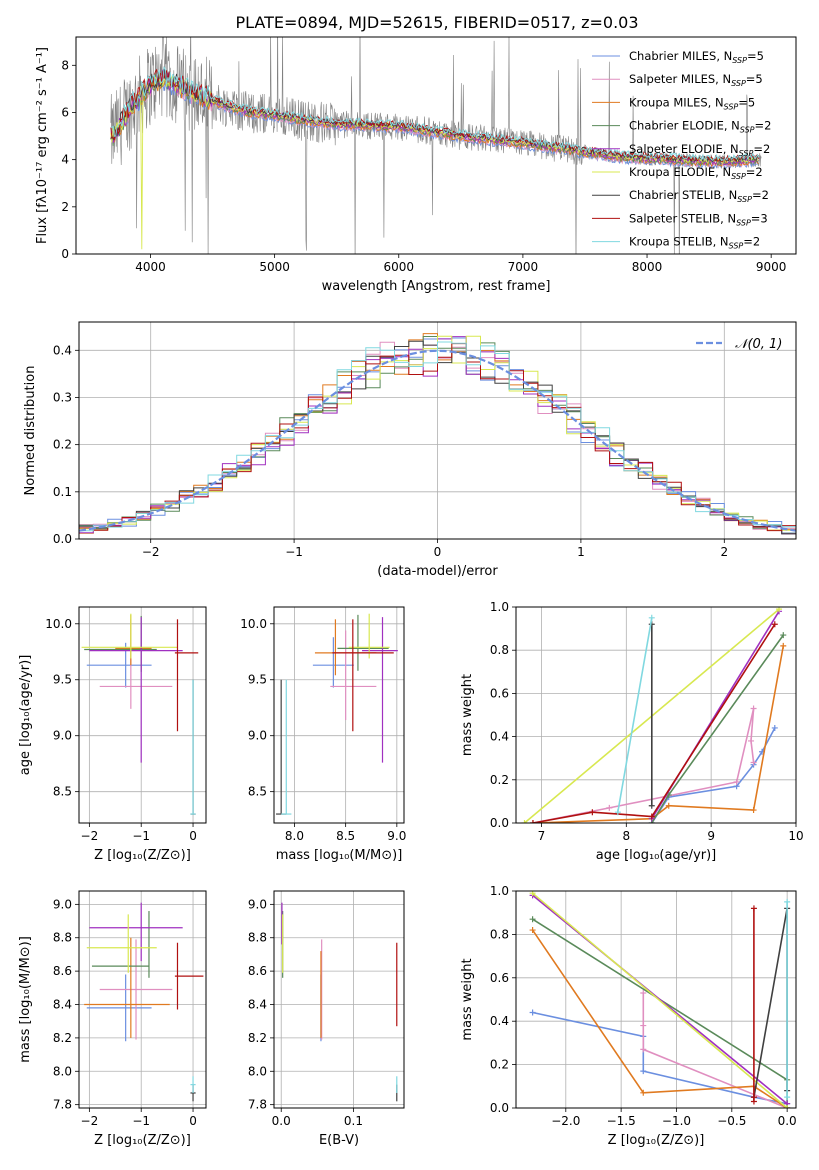  What do you see at coordinates (523, 267) in the screenshot?
I see `x-tick-label: 7000` at bounding box center [523, 267].